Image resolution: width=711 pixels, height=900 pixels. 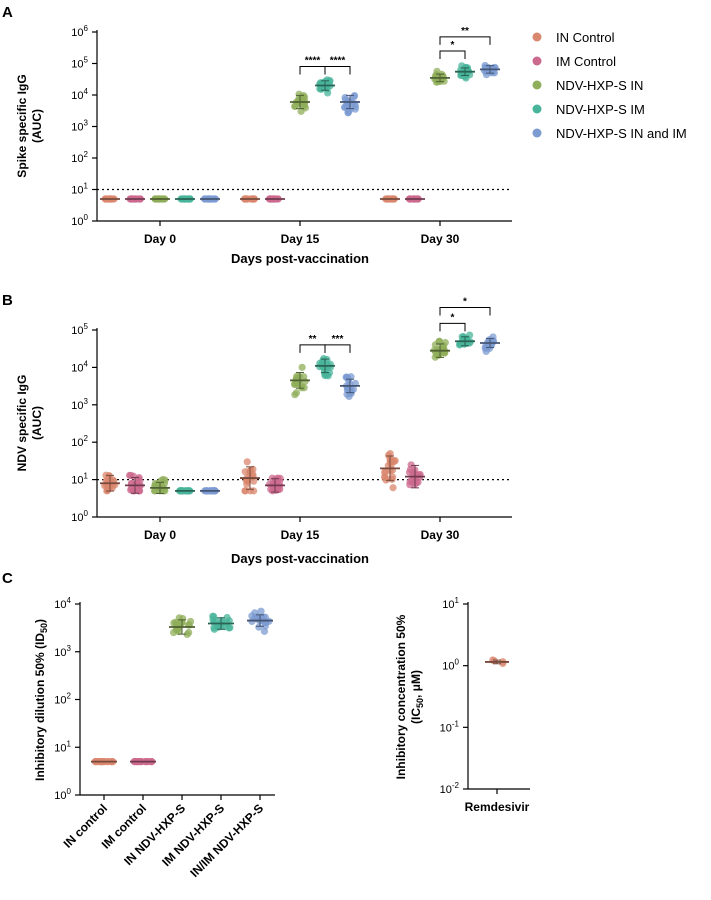 What do you see at coordinates (600, 109) in the screenshot?
I see `legend-label-3: NDV-HXP-S IM` at bounding box center [600, 109].